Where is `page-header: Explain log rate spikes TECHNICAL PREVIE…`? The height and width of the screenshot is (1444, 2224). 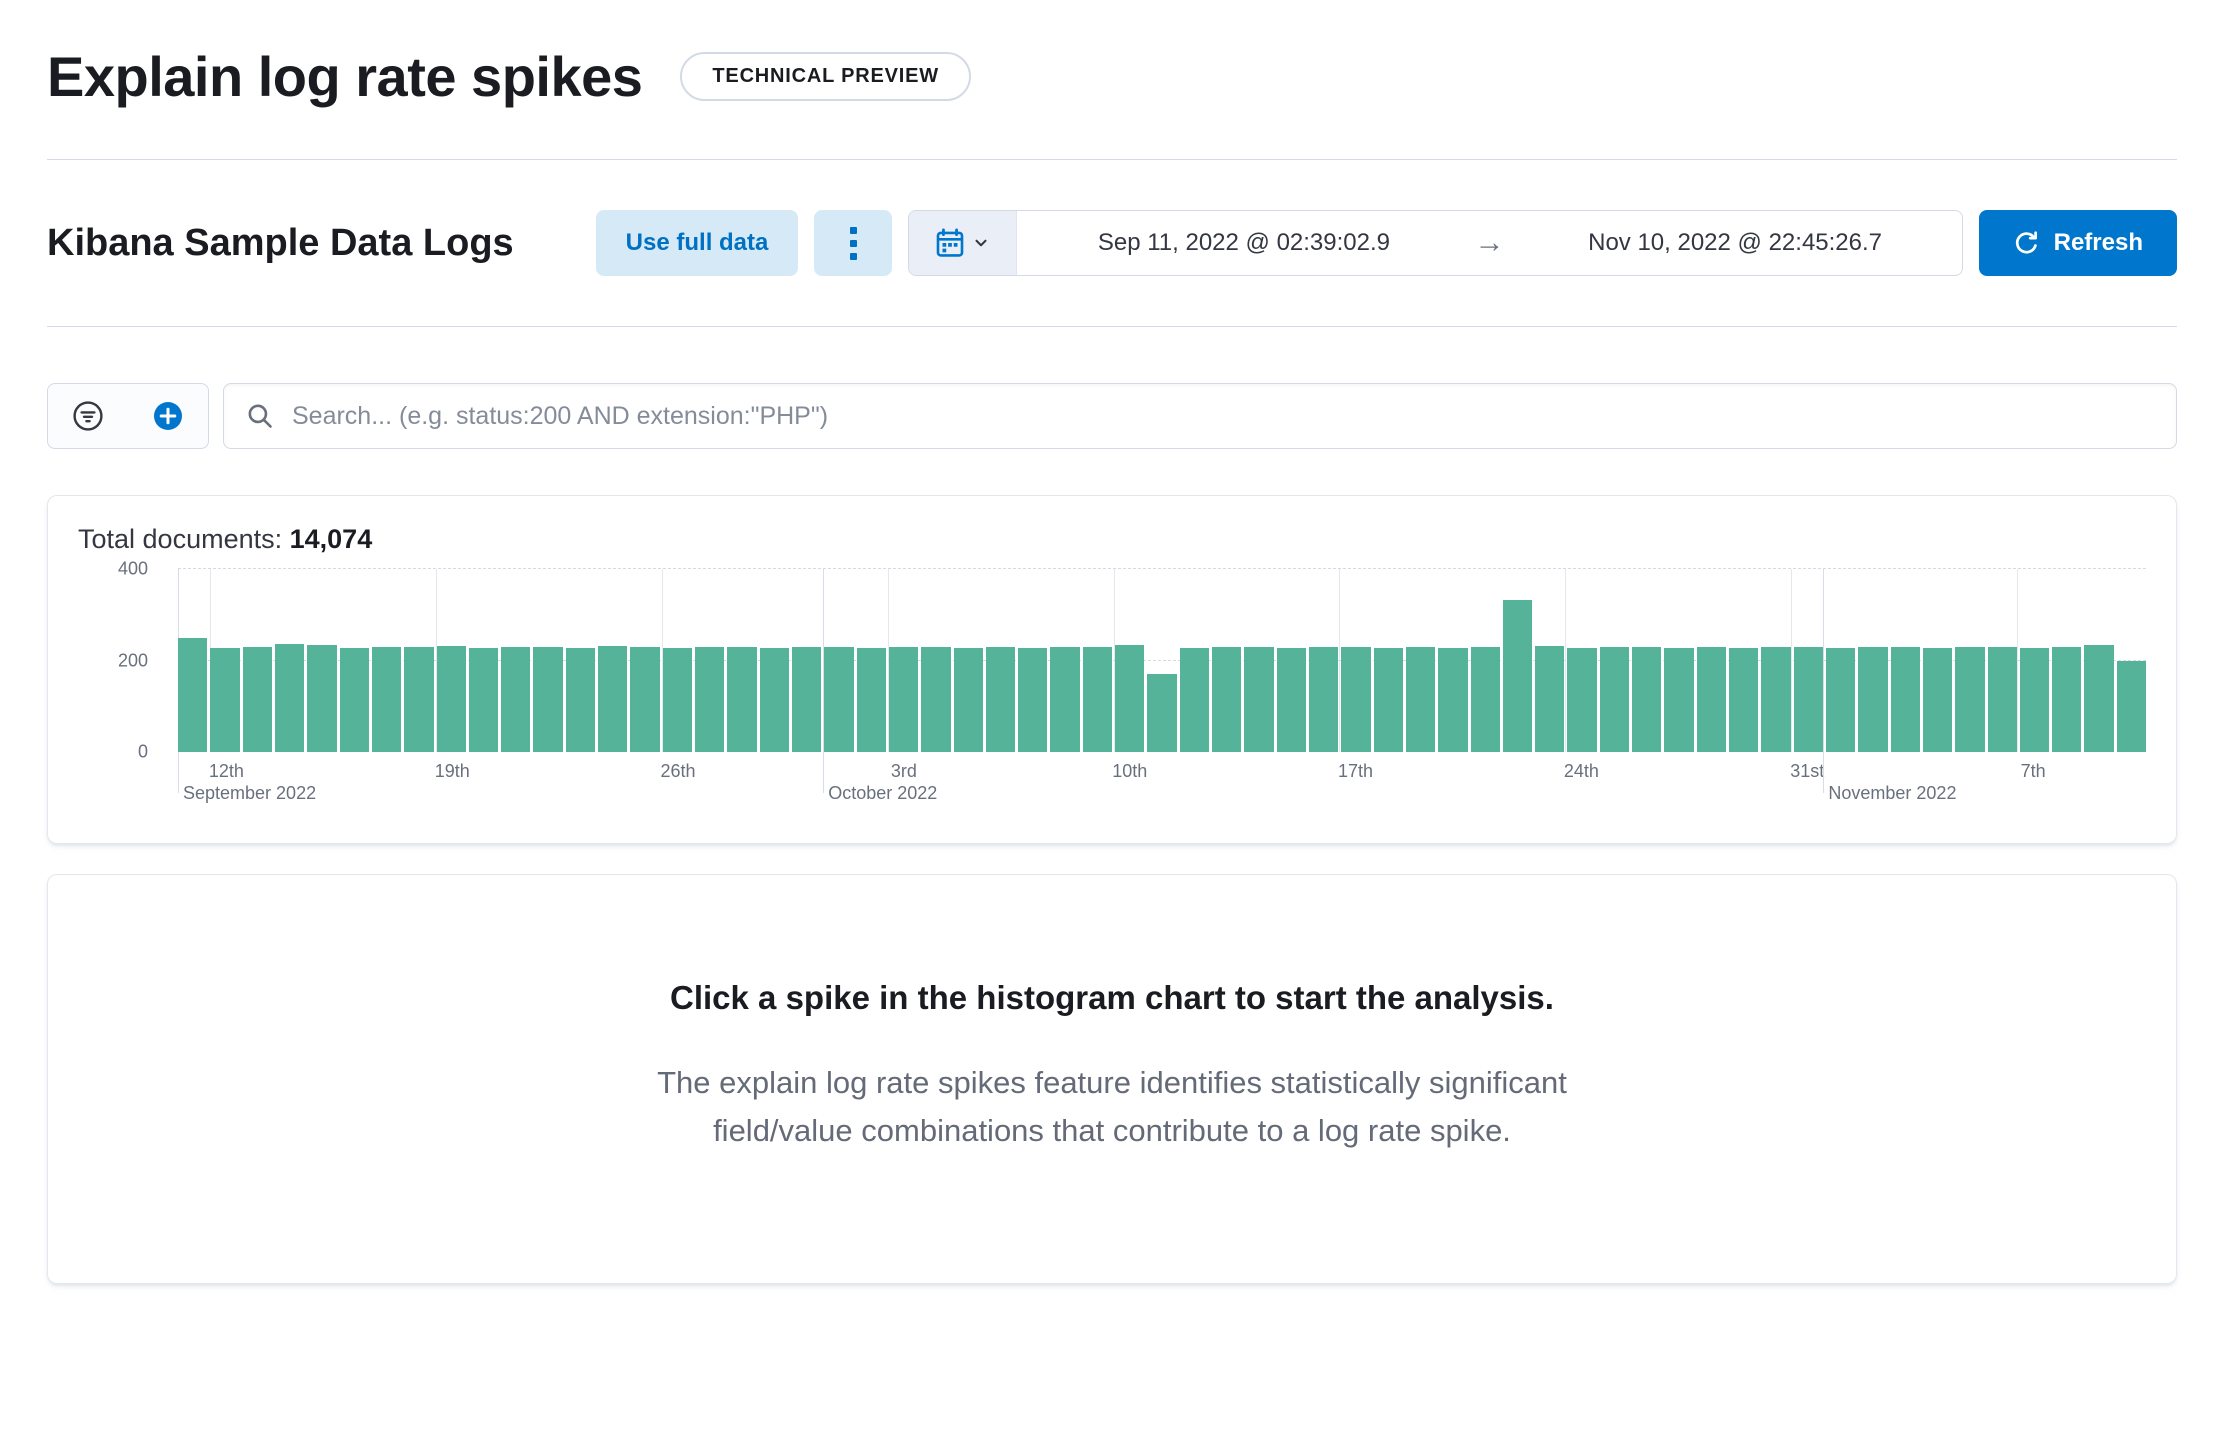
page-header: Explain log rate spikes TECHNICAL PREVIE… is located at coordinates (1112, 54).